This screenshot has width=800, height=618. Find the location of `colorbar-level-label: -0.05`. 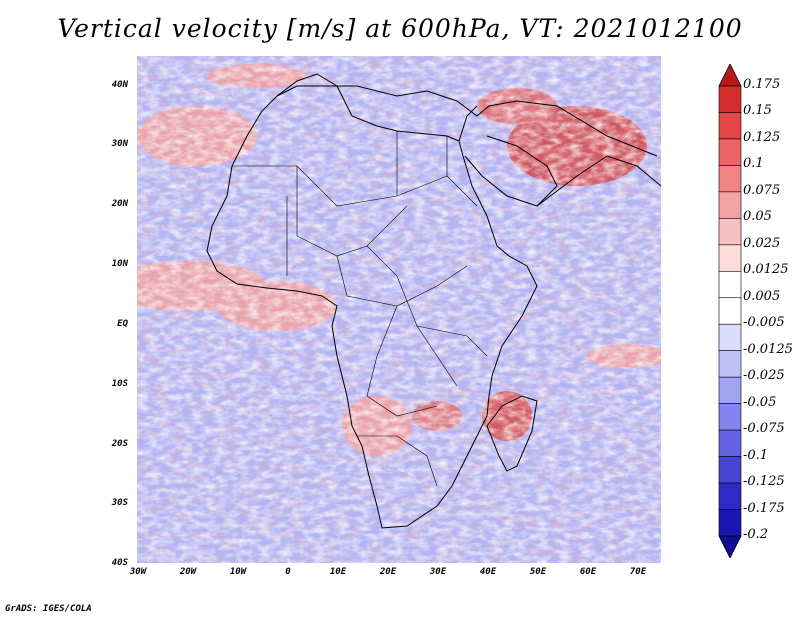

colorbar-level-label: -0.05 is located at coordinates (760, 402).